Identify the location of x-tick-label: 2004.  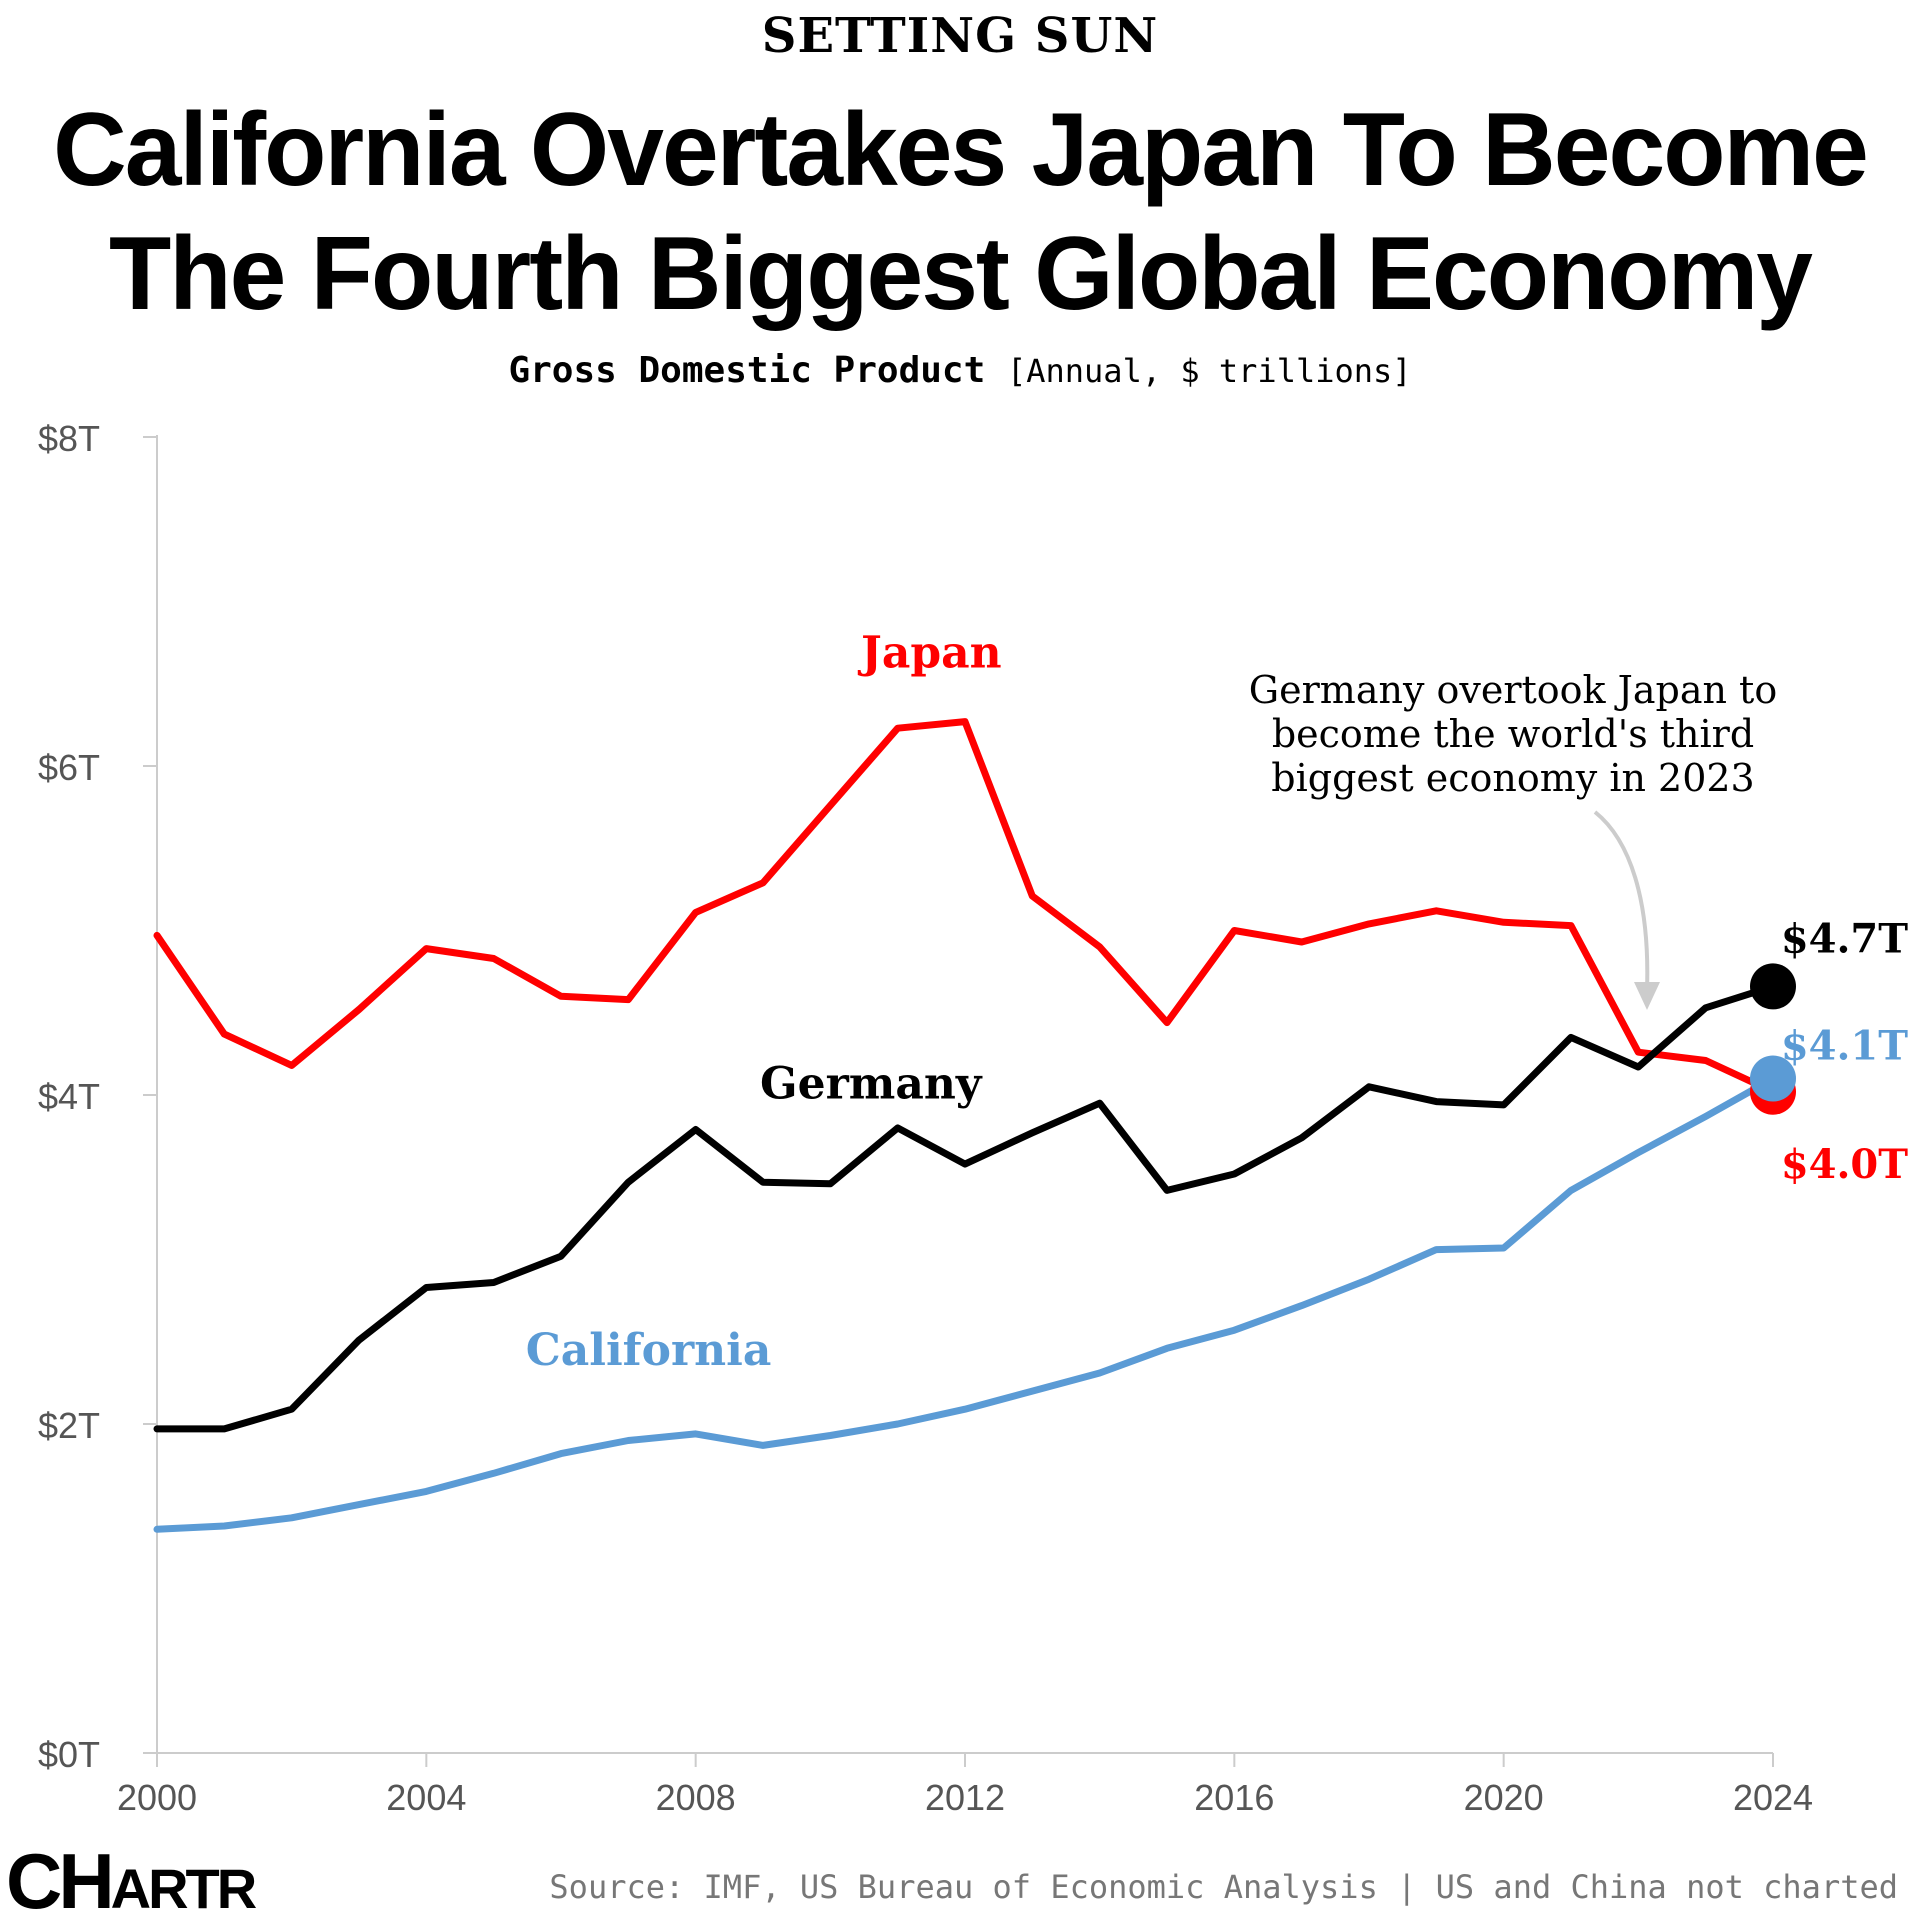
(426, 1797).